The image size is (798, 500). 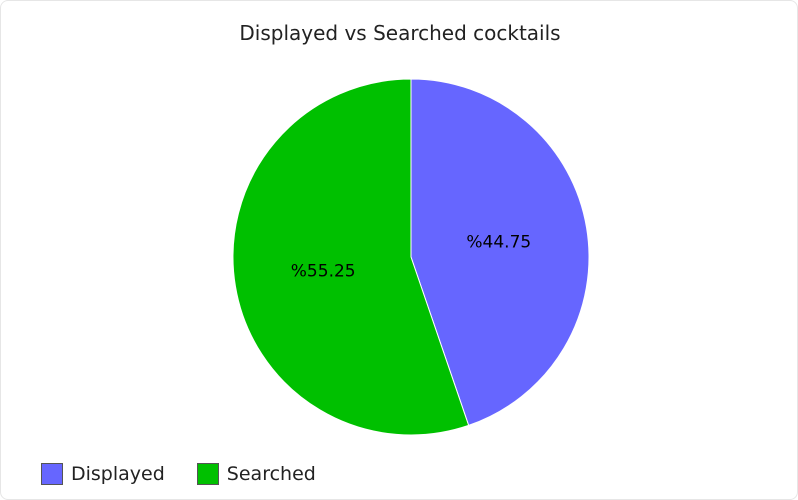 What do you see at coordinates (400, 33) in the screenshot?
I see `chart-title: Displayed vs Searched cocktails` at bounding box center [400, 33].